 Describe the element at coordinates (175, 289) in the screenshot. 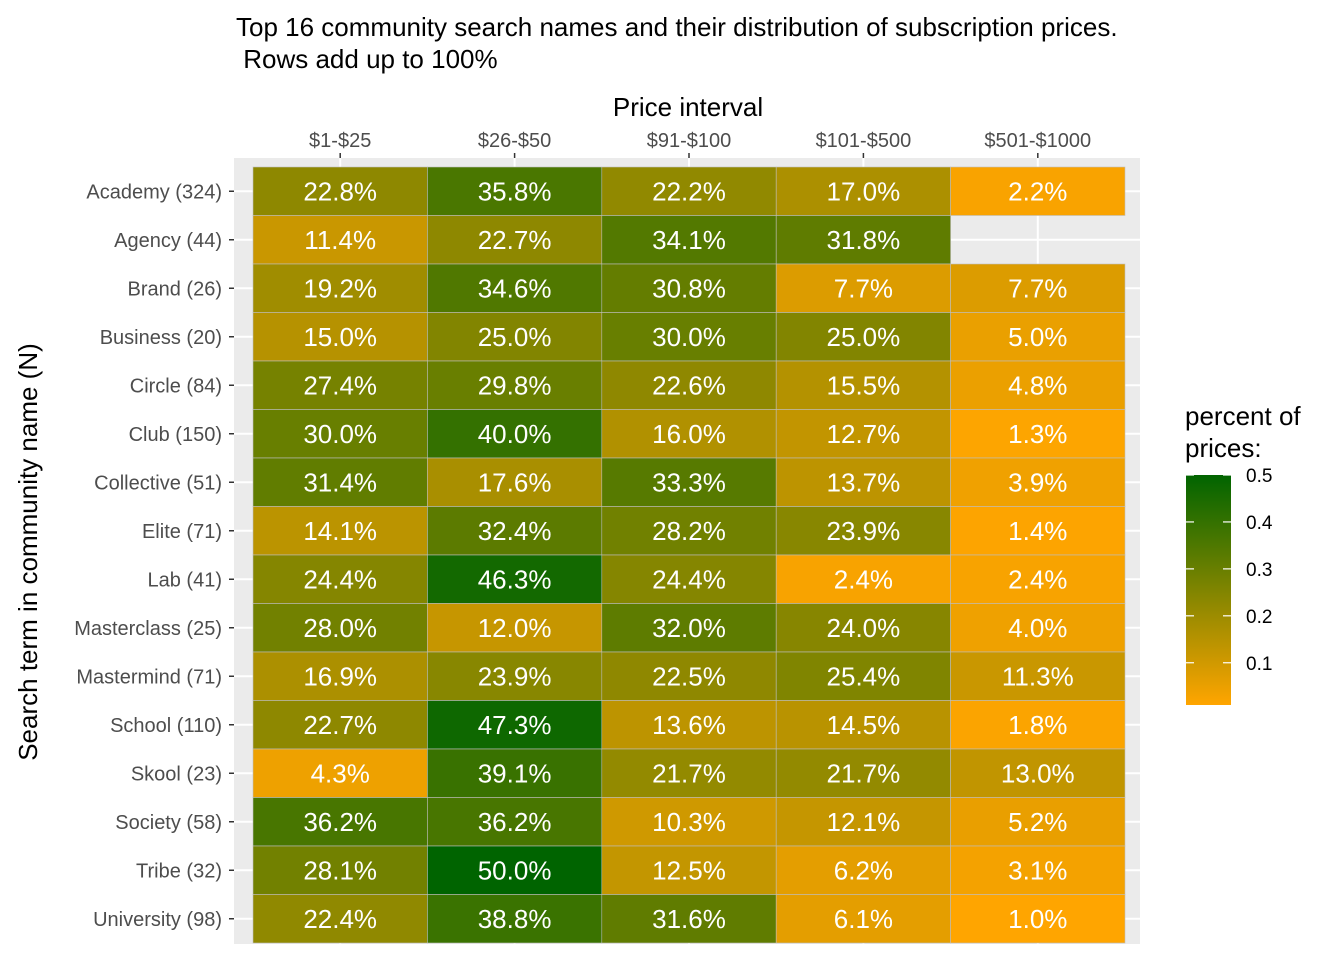

I see `y-tick-label: Brand (26)` at that location.